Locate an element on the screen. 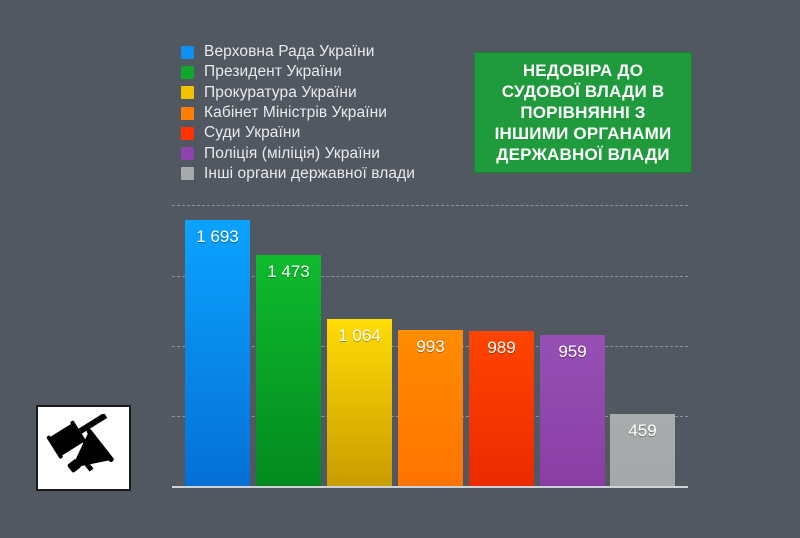 This screenshot has width=800, height=538. bar: 989 is located at coordinates (501, 408).